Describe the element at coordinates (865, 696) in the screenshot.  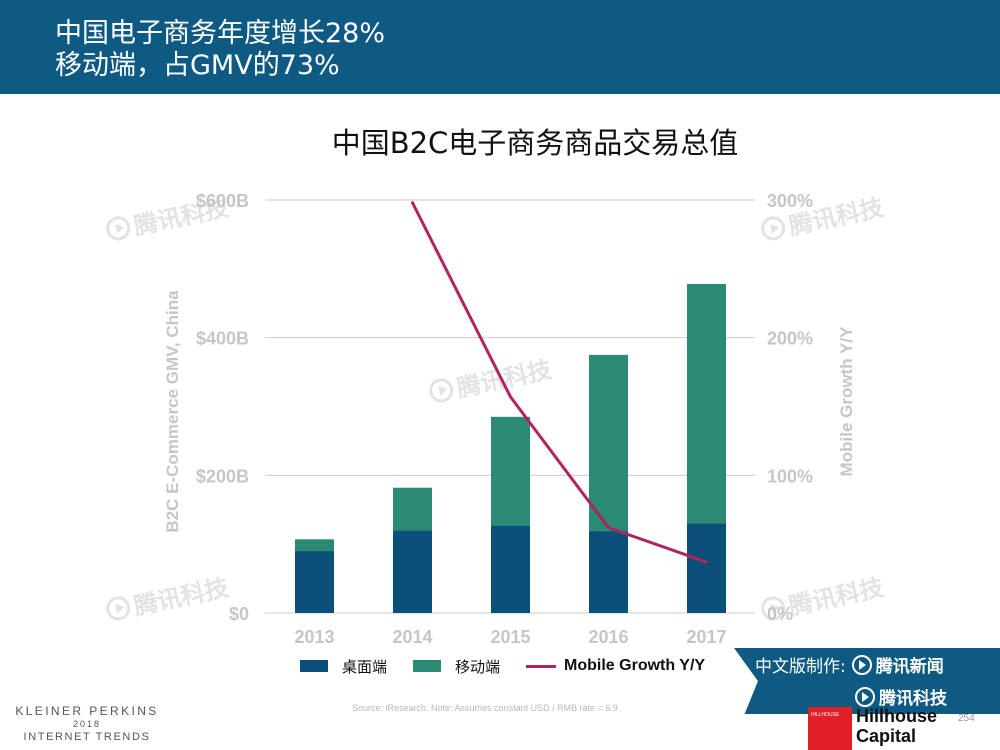
I see `tencent-tech-icon` at that location.